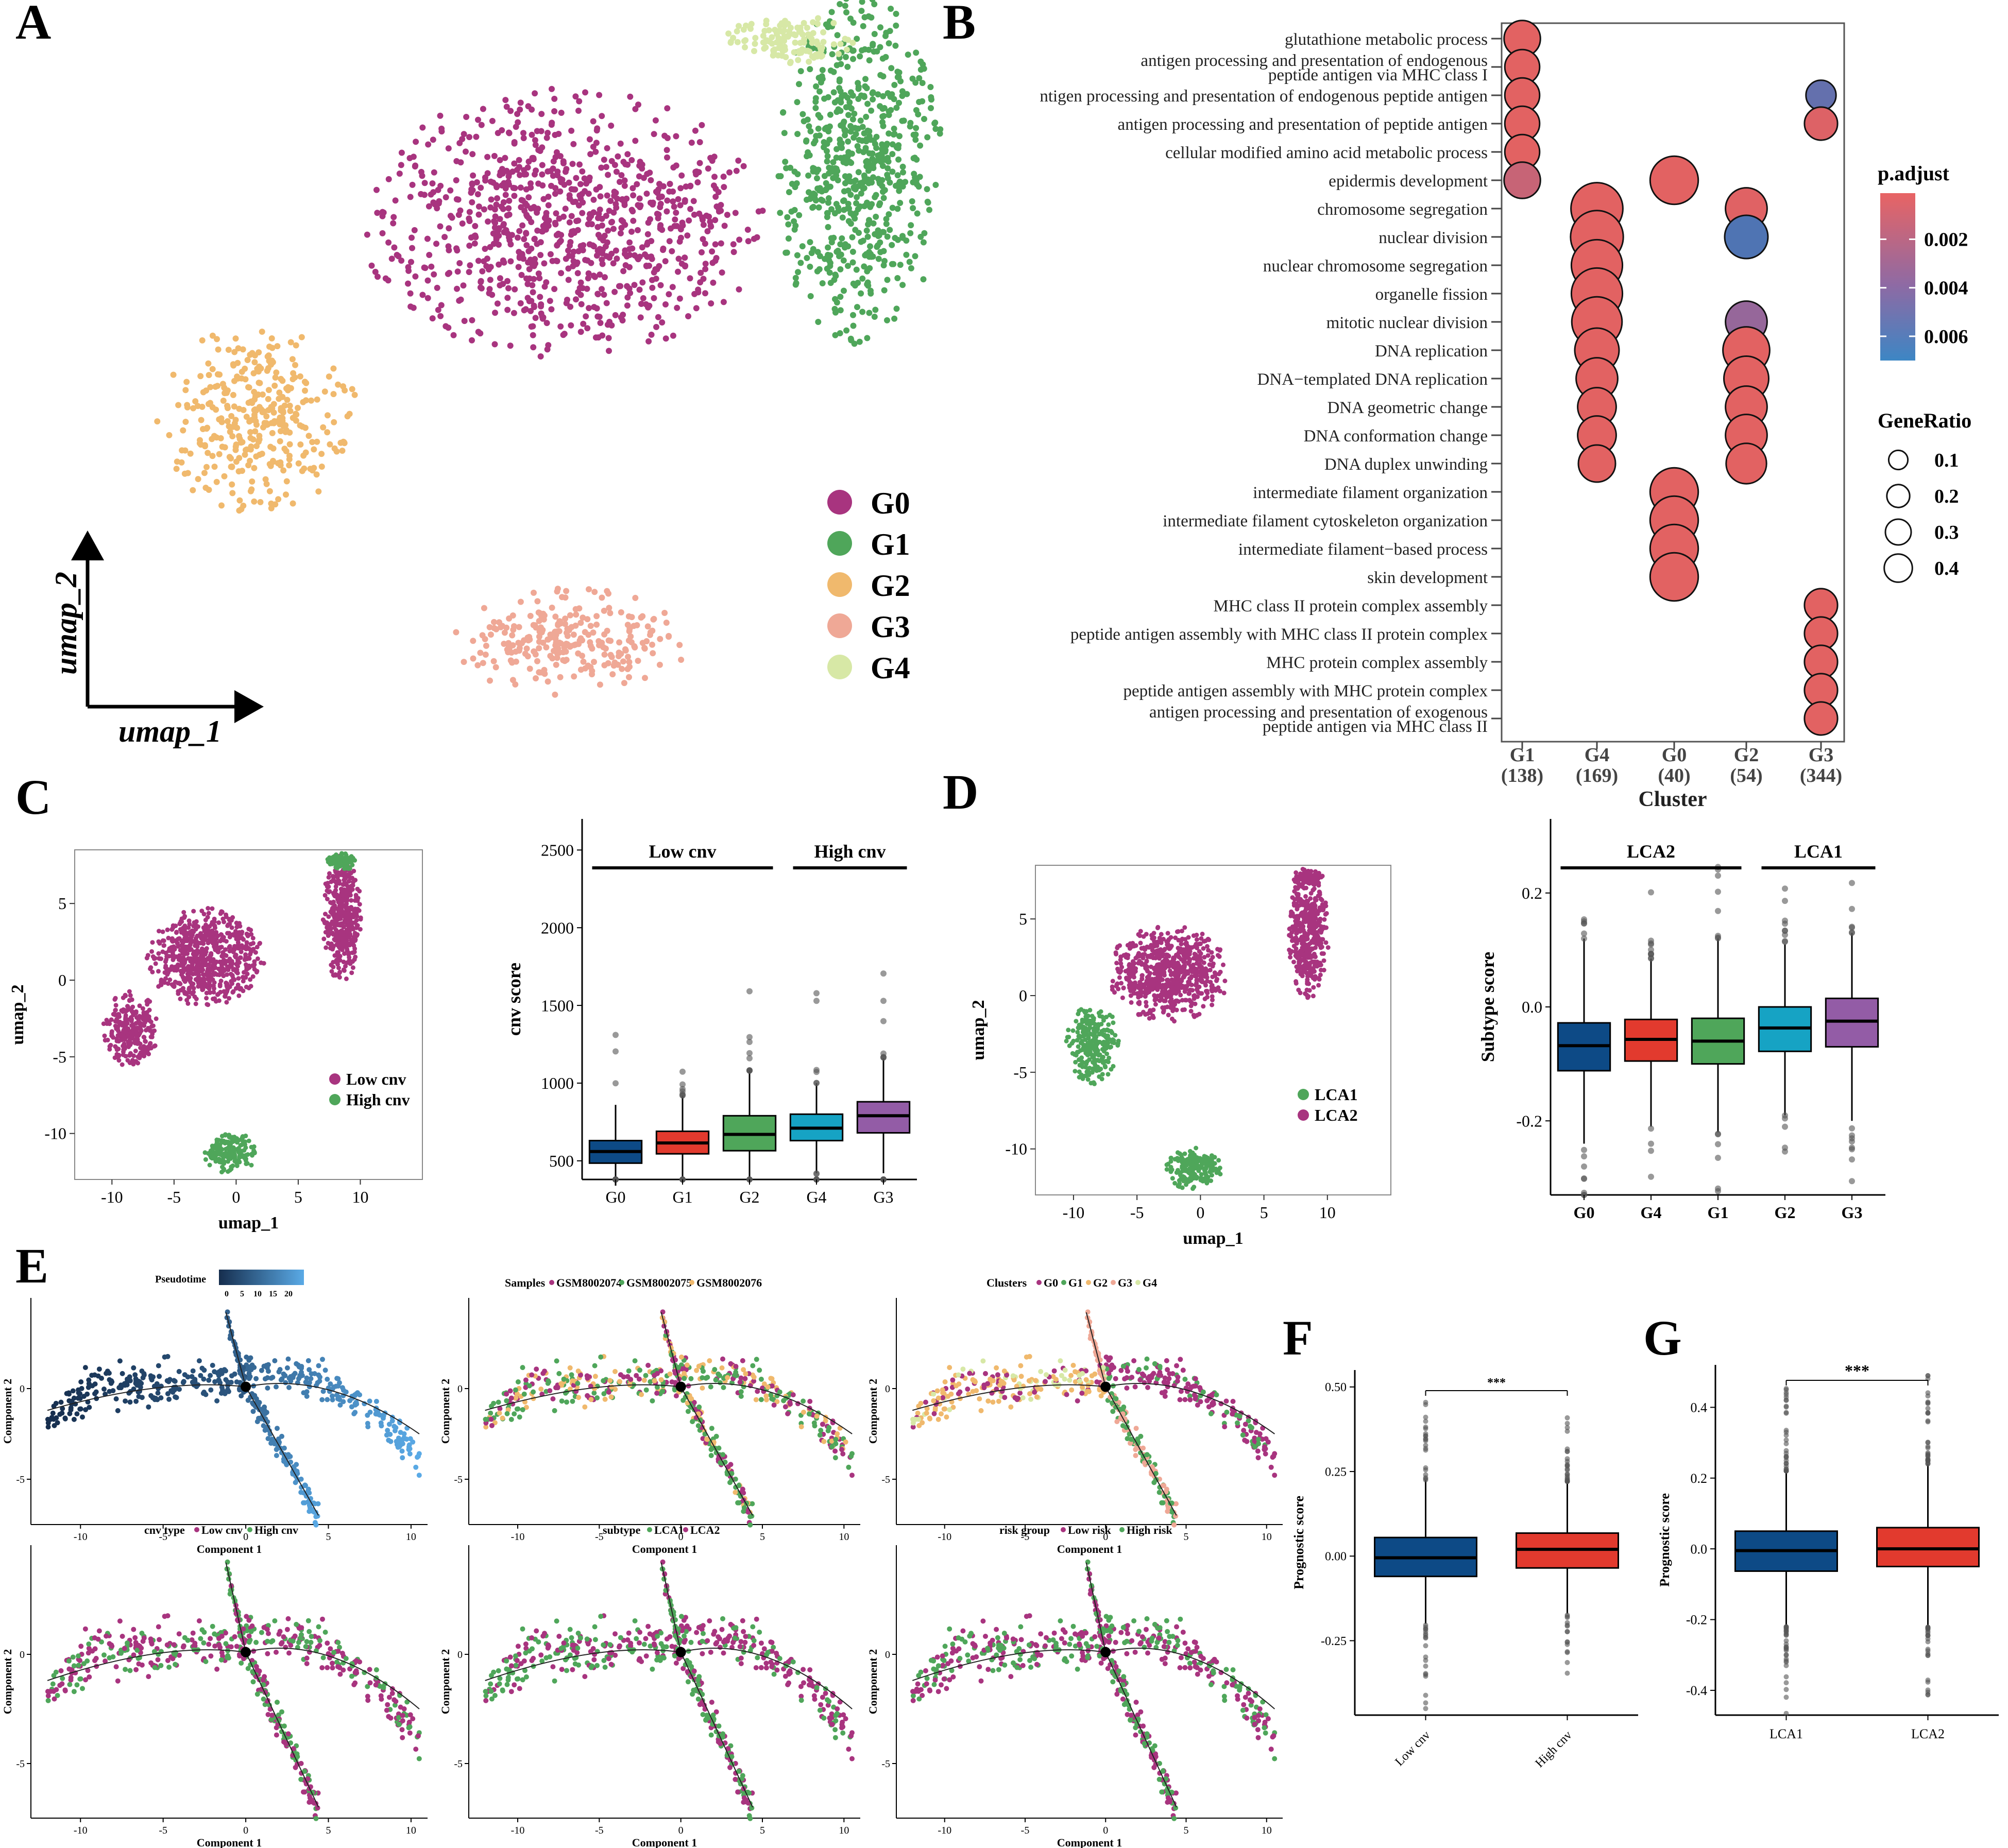 Image resolution: width=2008 pixels, height=1848 pixels. Describe the element at coordinates (839, 584) in the screenshot. I see `legend-dot-g2` at that location.